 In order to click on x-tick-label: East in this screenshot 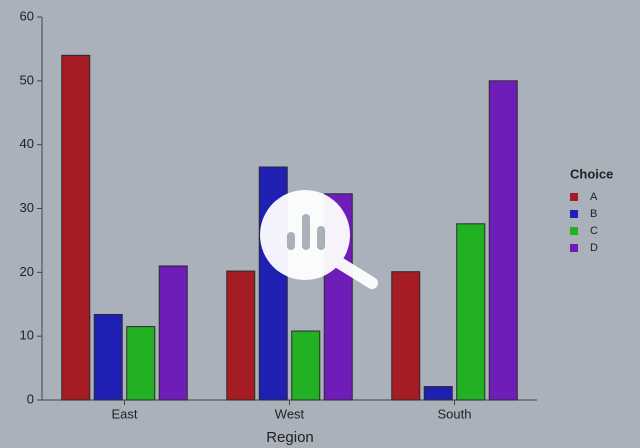, I will do `click(124, 413)`.